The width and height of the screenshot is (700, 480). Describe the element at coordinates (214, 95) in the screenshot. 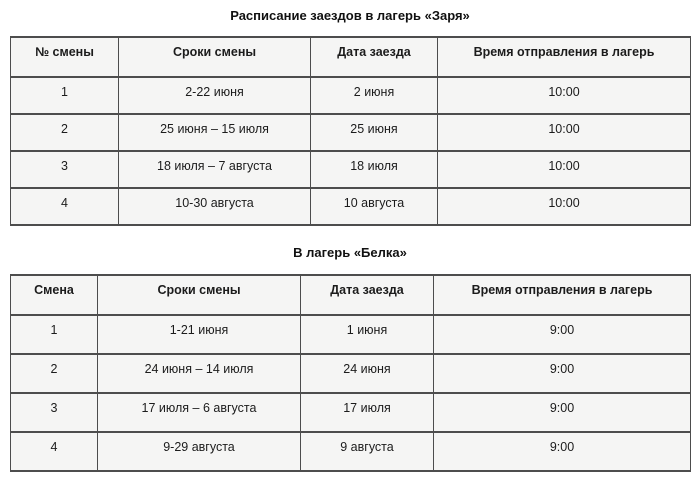

I see `cell-shift-dates: 2-22 июня` at that location.